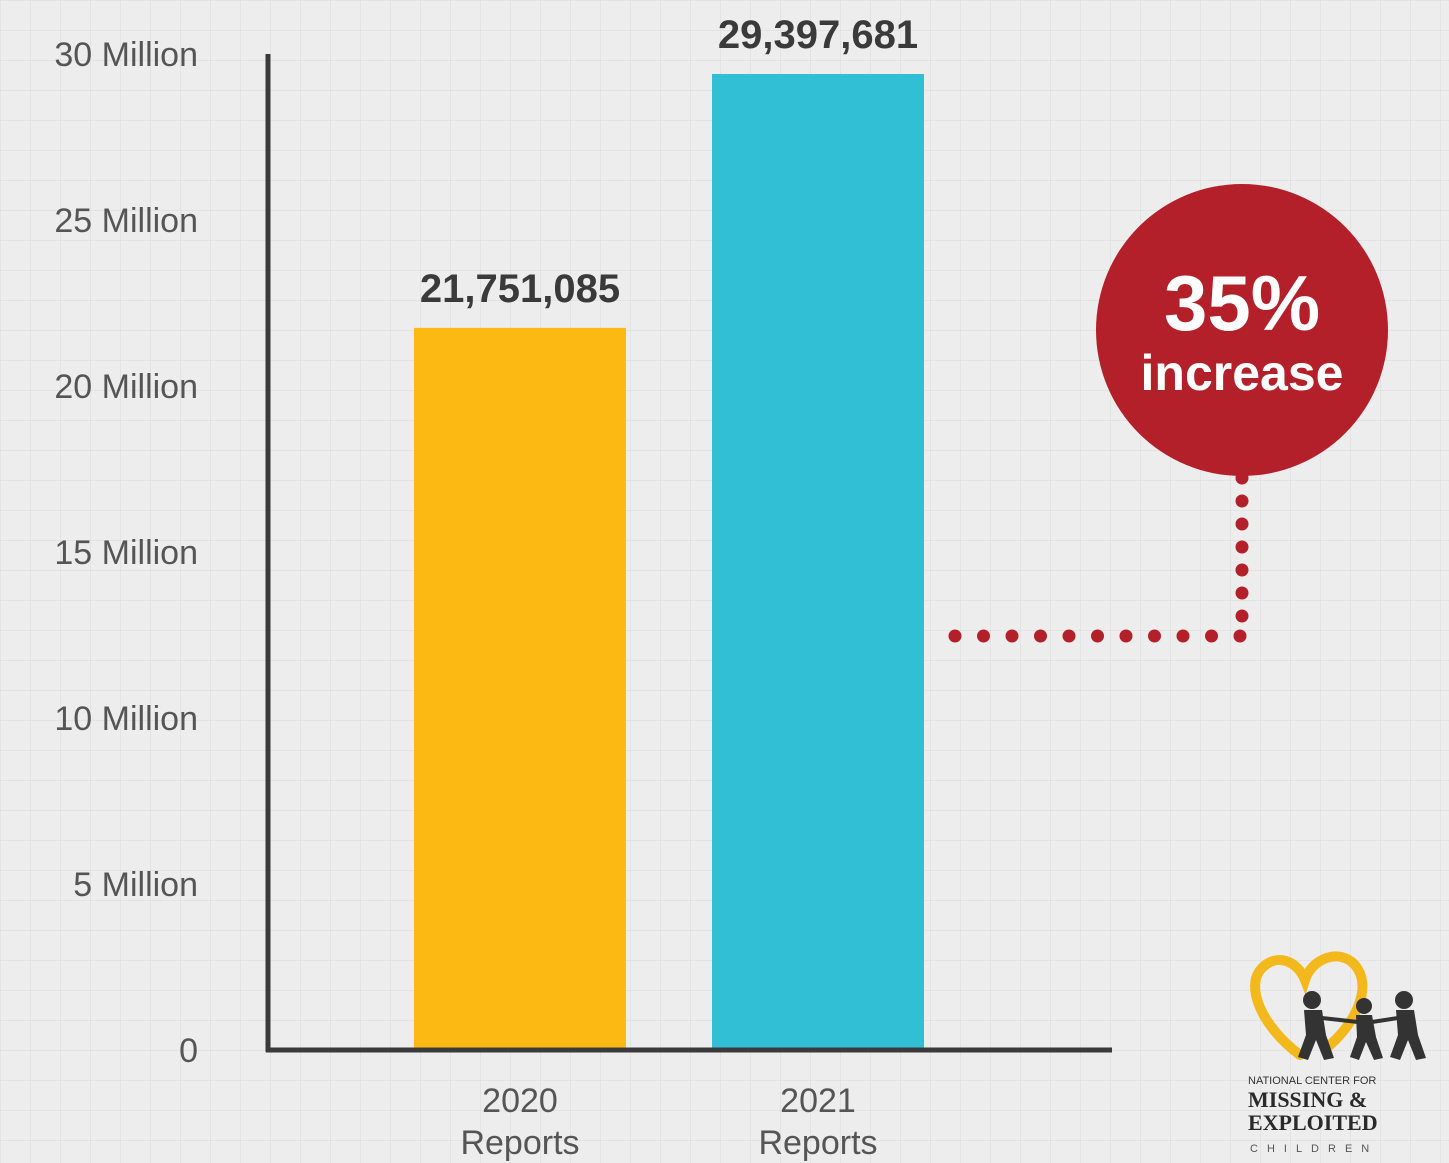  I want to click on y-tick-label: 30 Million, so click(126, 55).